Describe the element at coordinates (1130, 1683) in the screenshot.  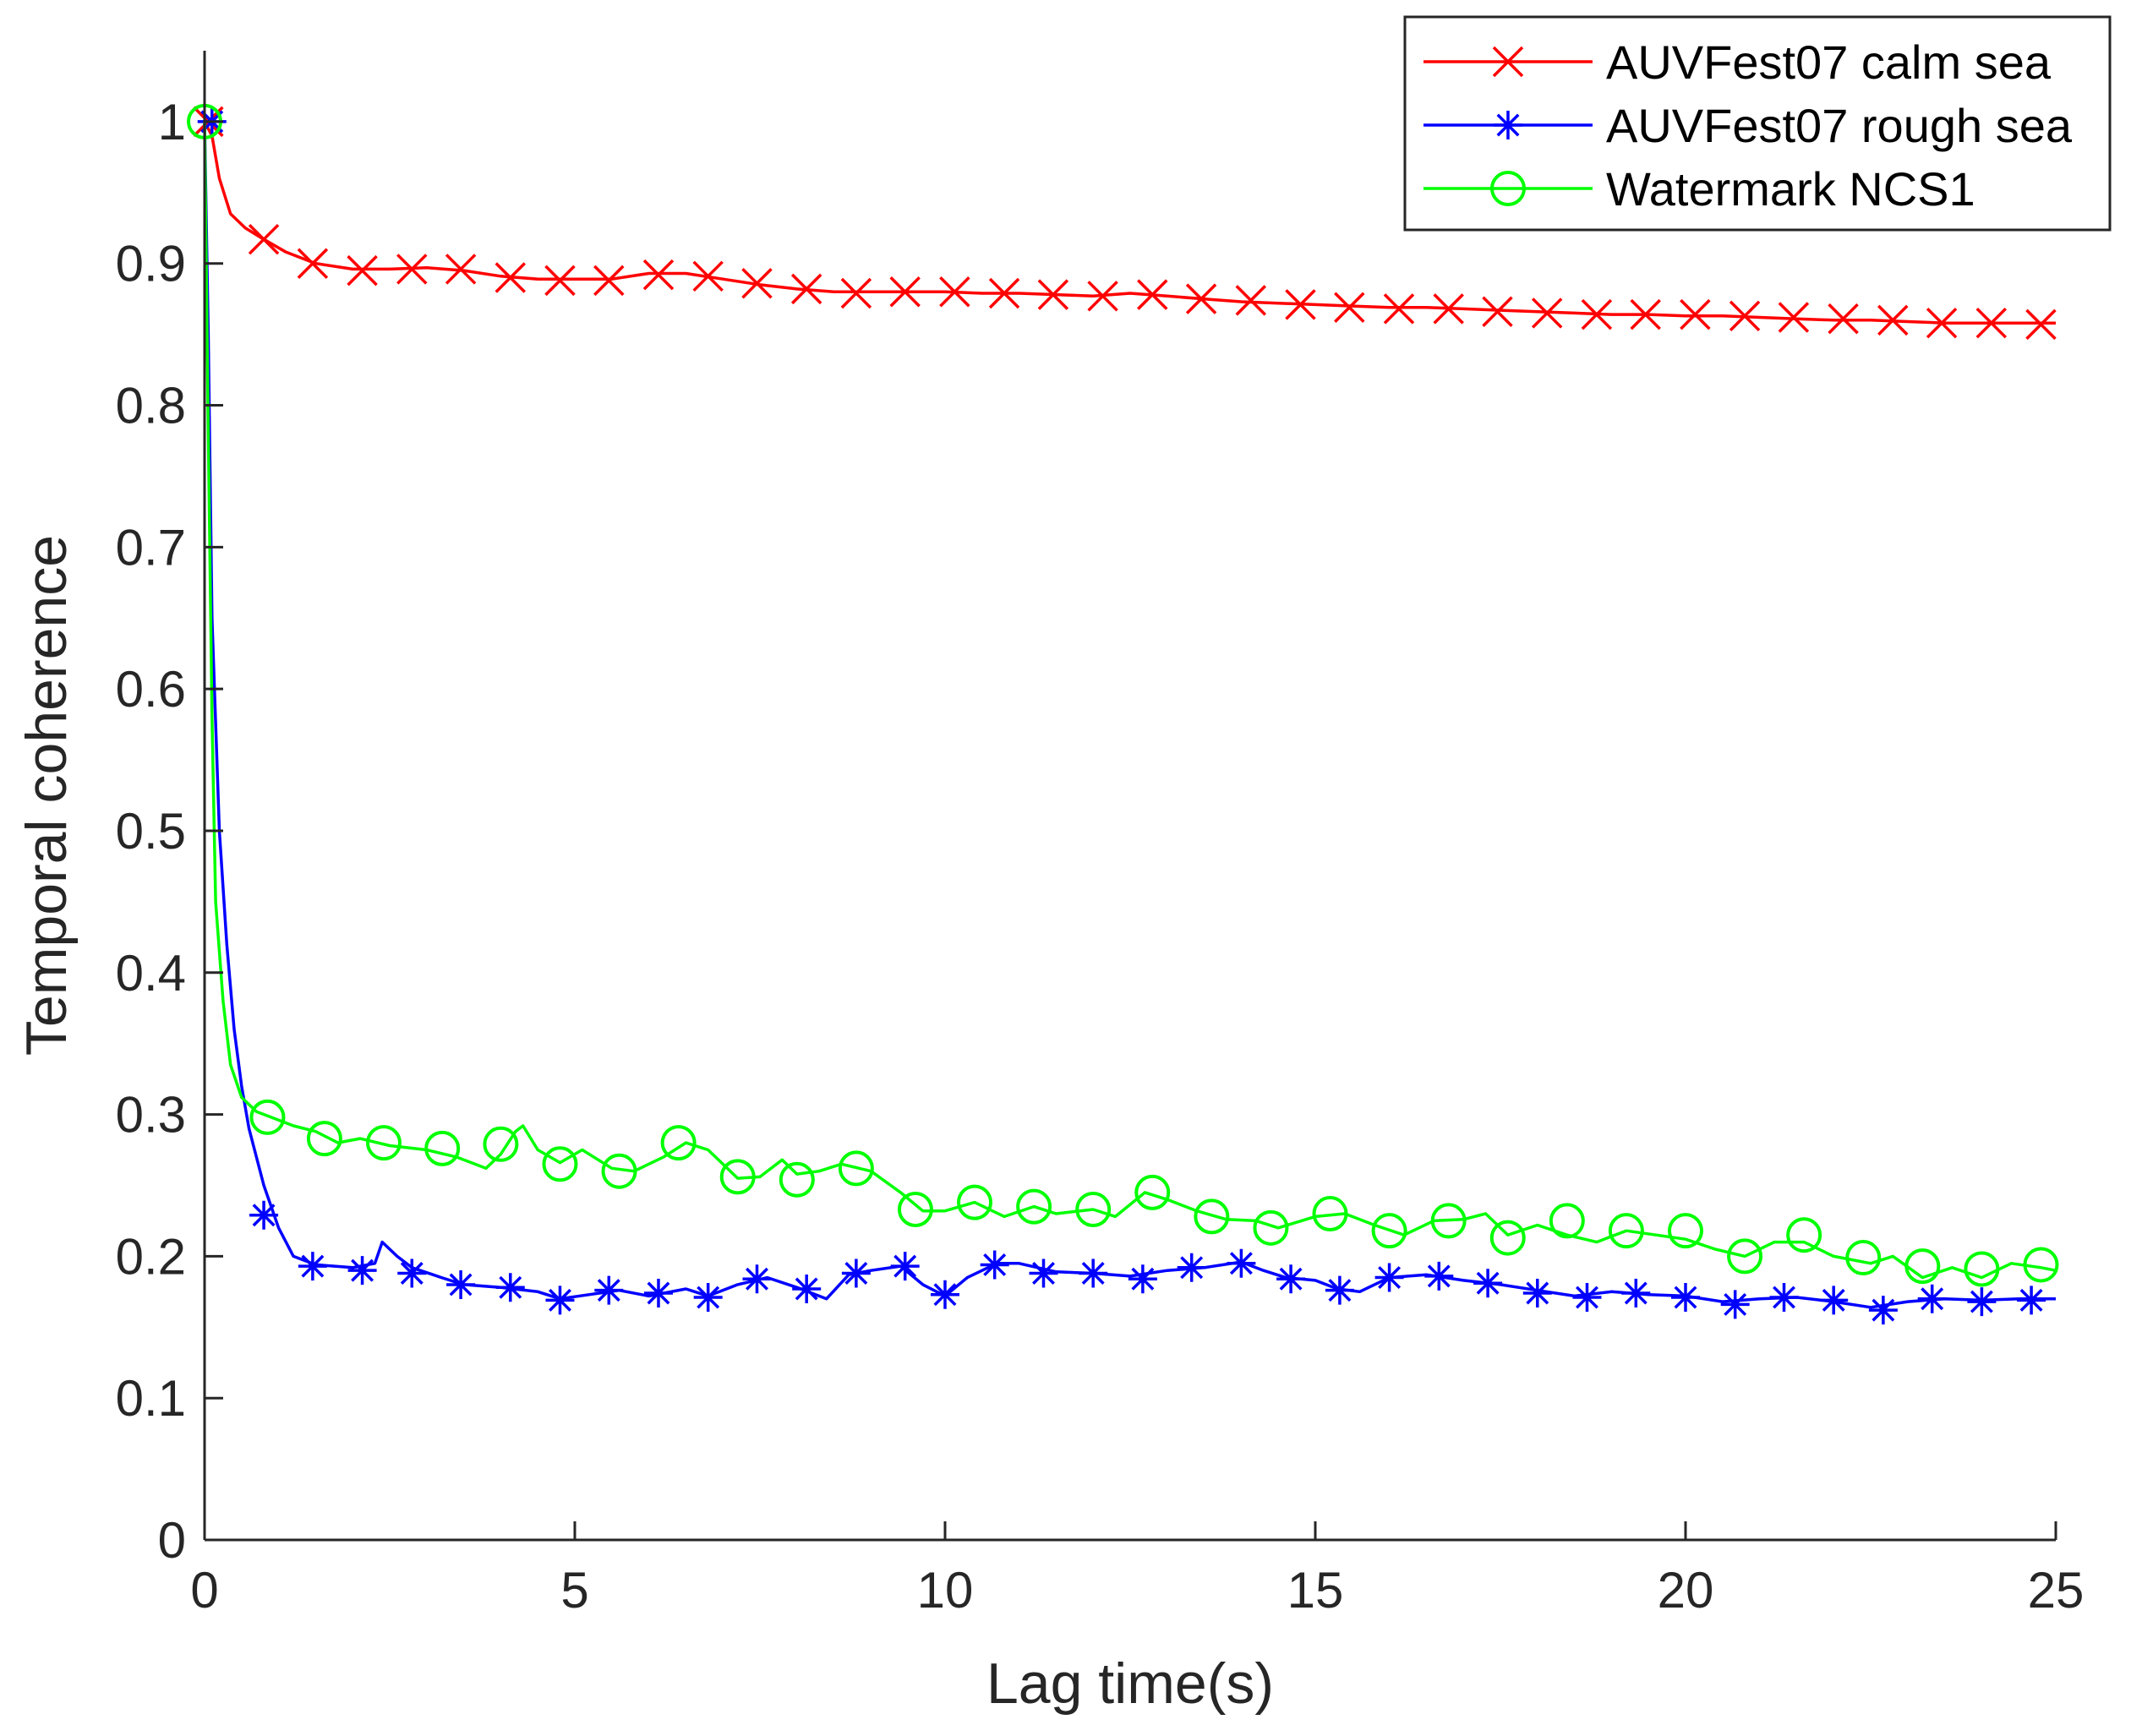
I see `x-axis-label: Lag time(s)` at that location.